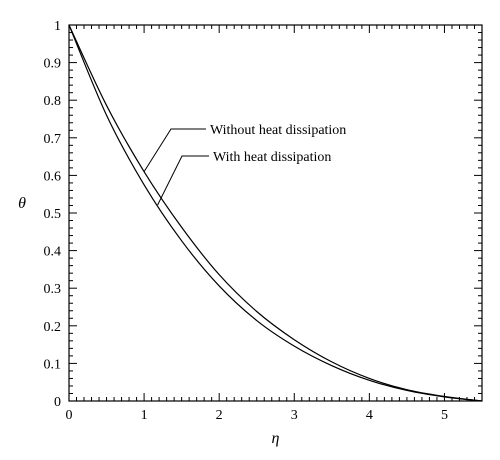  What do you see at coordinates (57, 402) in the screenshot?
I see `y-tick-label: 0` at bounding box center [57, 402].